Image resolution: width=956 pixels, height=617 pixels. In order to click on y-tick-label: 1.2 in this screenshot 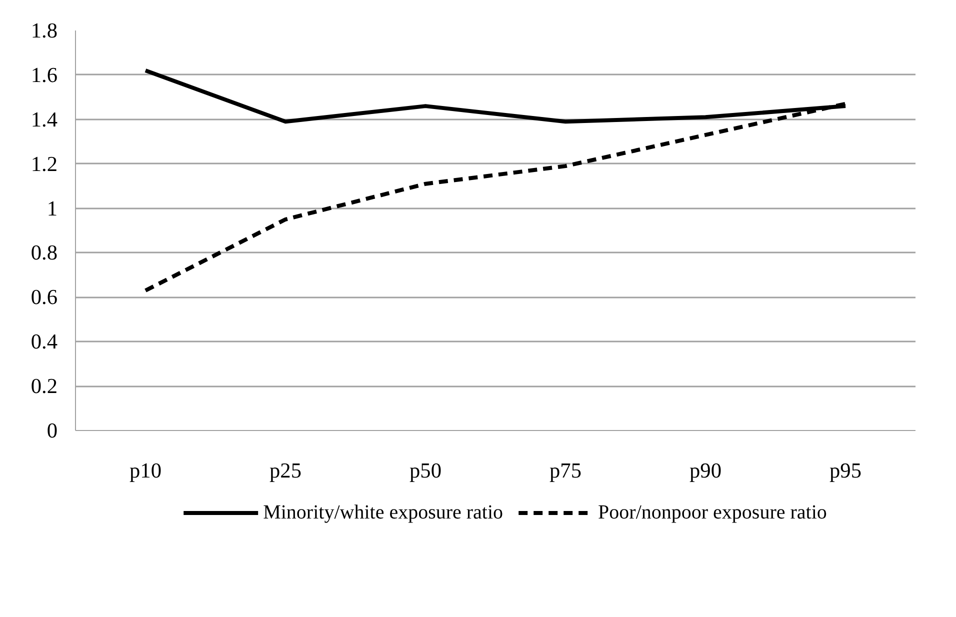, I will do `click(44, 164)`.